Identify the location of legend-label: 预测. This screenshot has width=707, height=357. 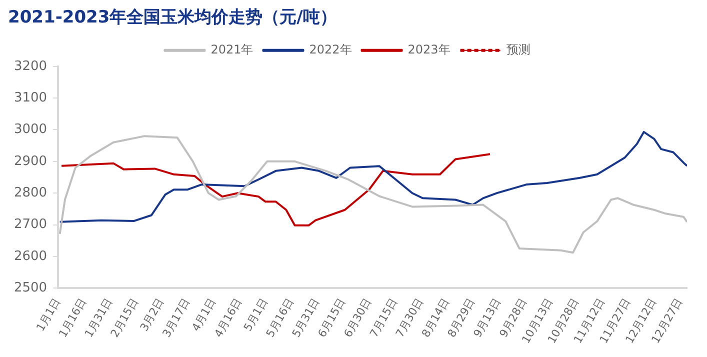
(518, 49).